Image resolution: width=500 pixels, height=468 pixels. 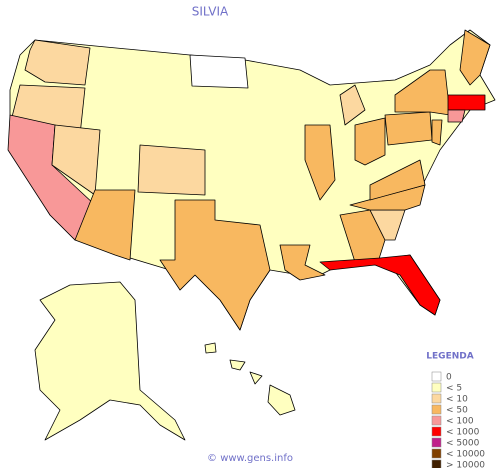 I want to click on footer: © www.gens.info, so click(x=250, y=458).